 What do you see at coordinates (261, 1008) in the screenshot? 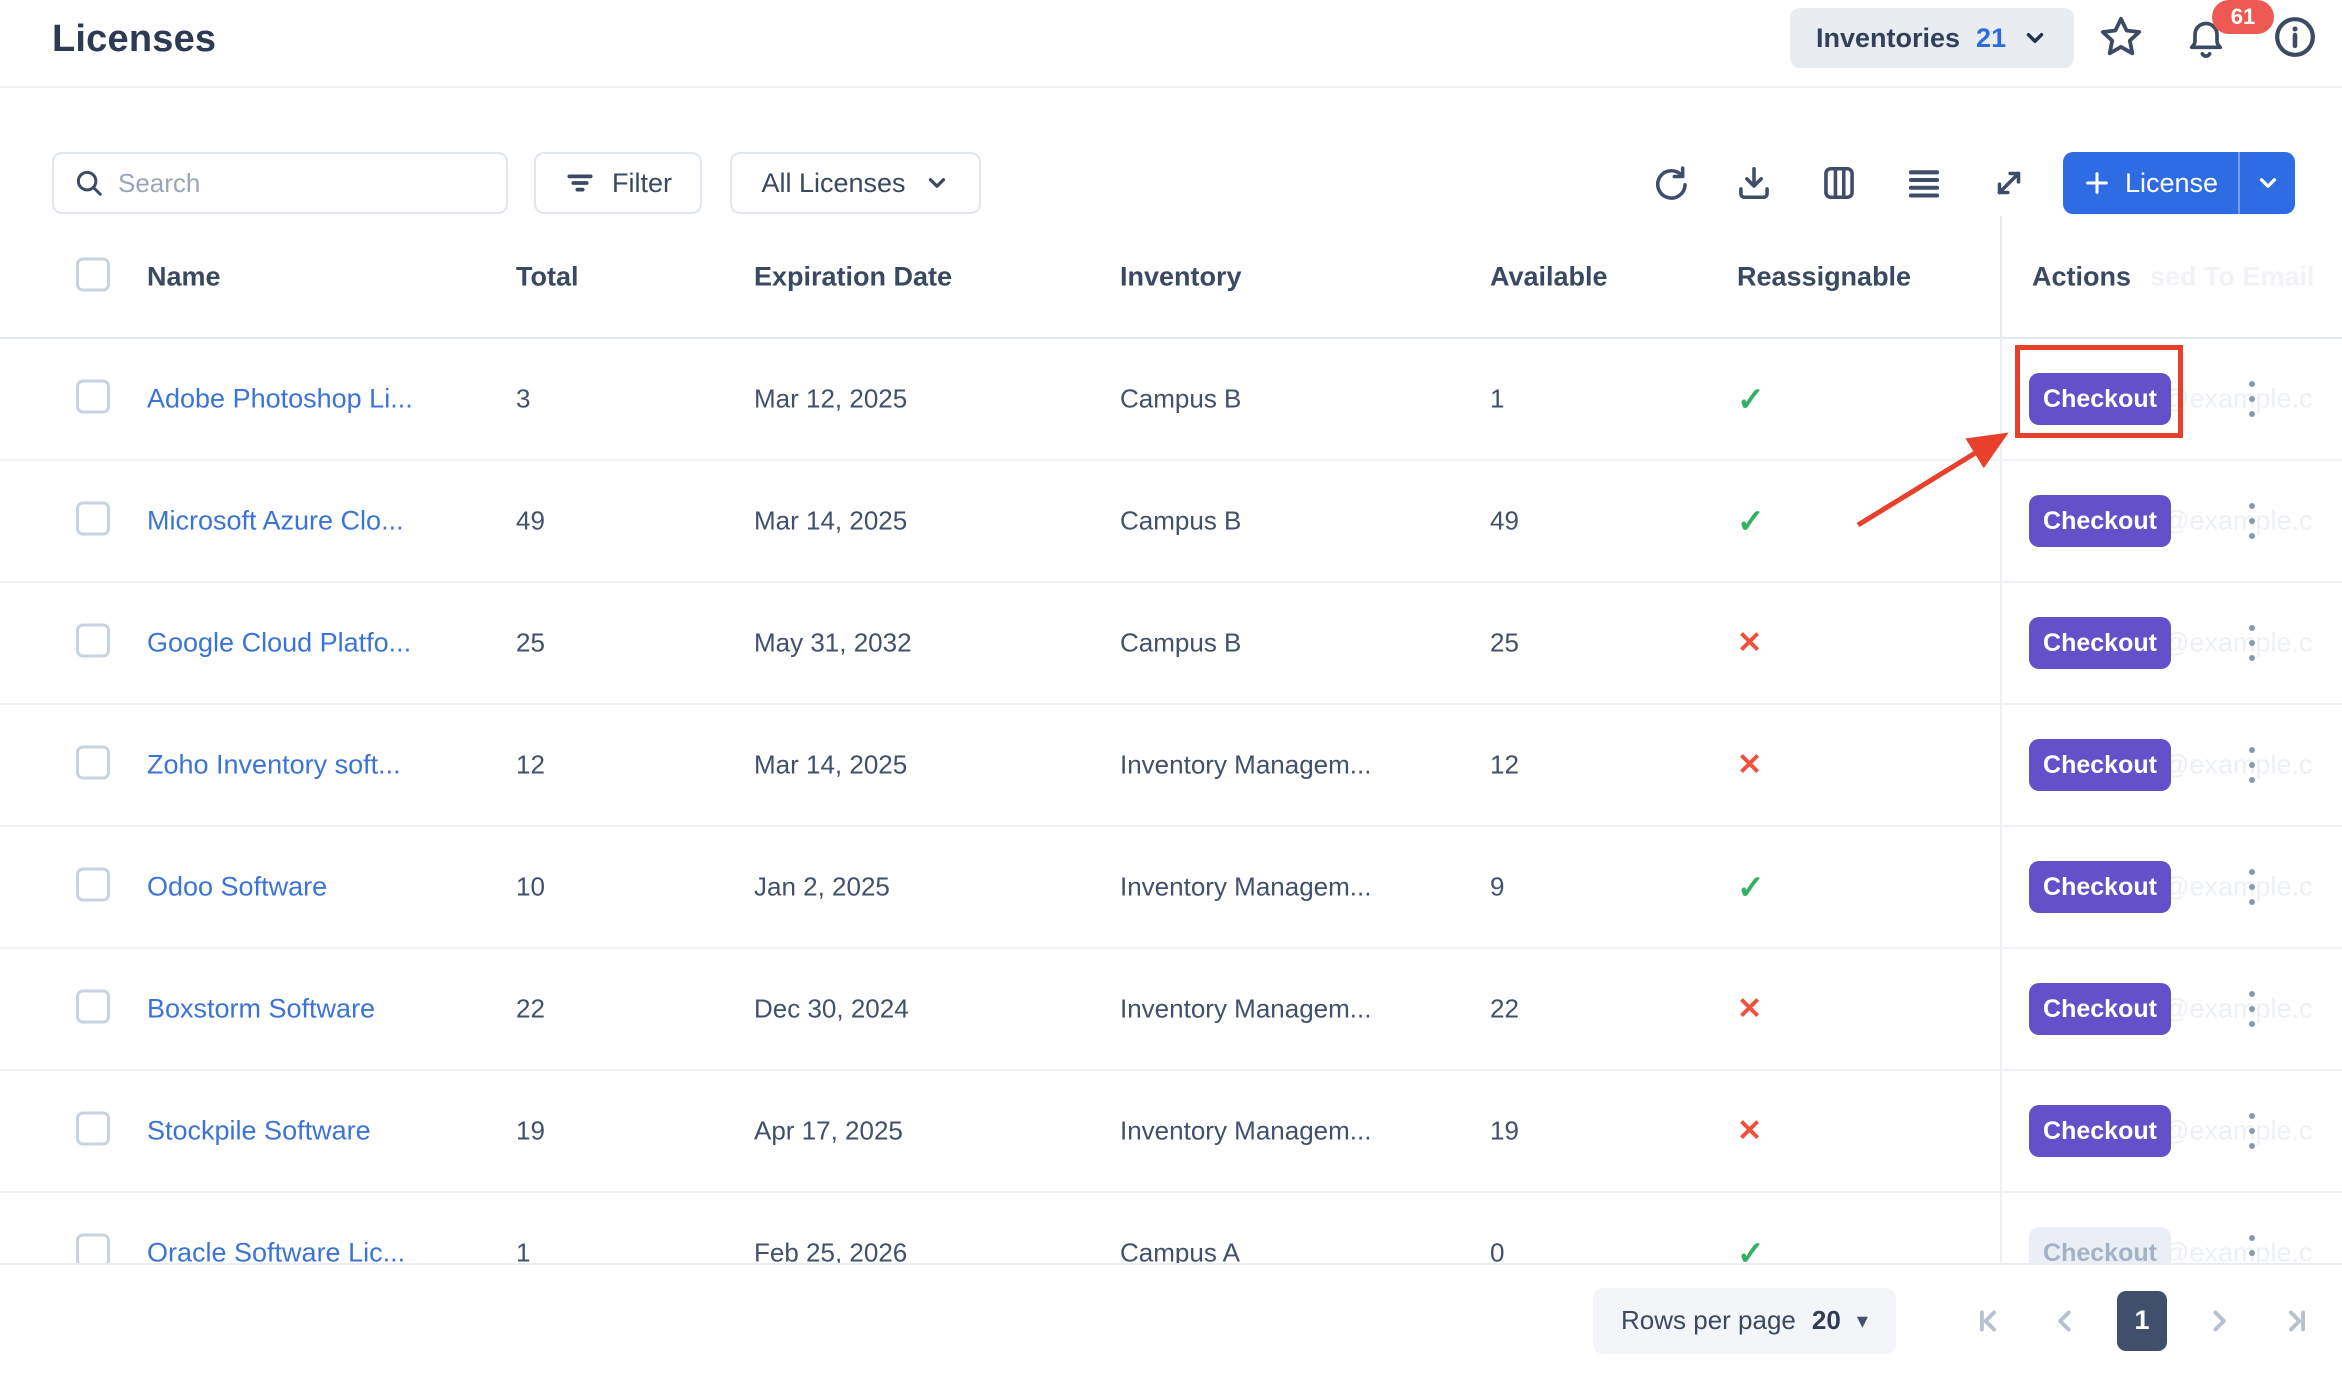
I see `license-name-link: Boxstorm Software` at bounding box center [261, 1008].